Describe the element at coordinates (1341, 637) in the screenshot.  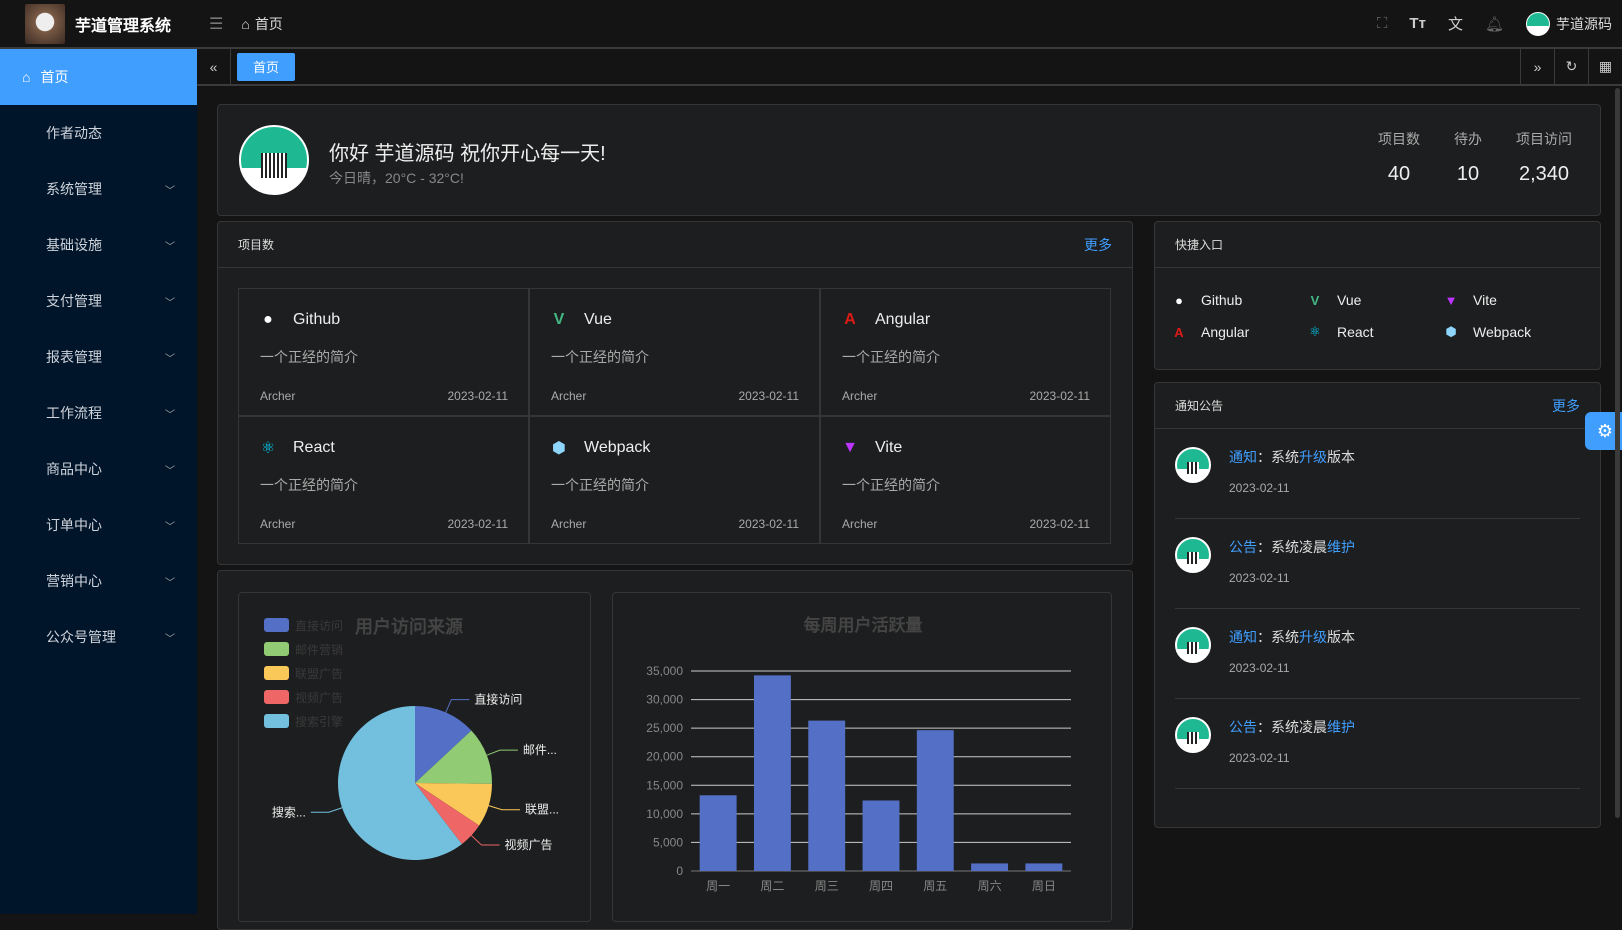
I see `notice-text-end: 版本` at that location.